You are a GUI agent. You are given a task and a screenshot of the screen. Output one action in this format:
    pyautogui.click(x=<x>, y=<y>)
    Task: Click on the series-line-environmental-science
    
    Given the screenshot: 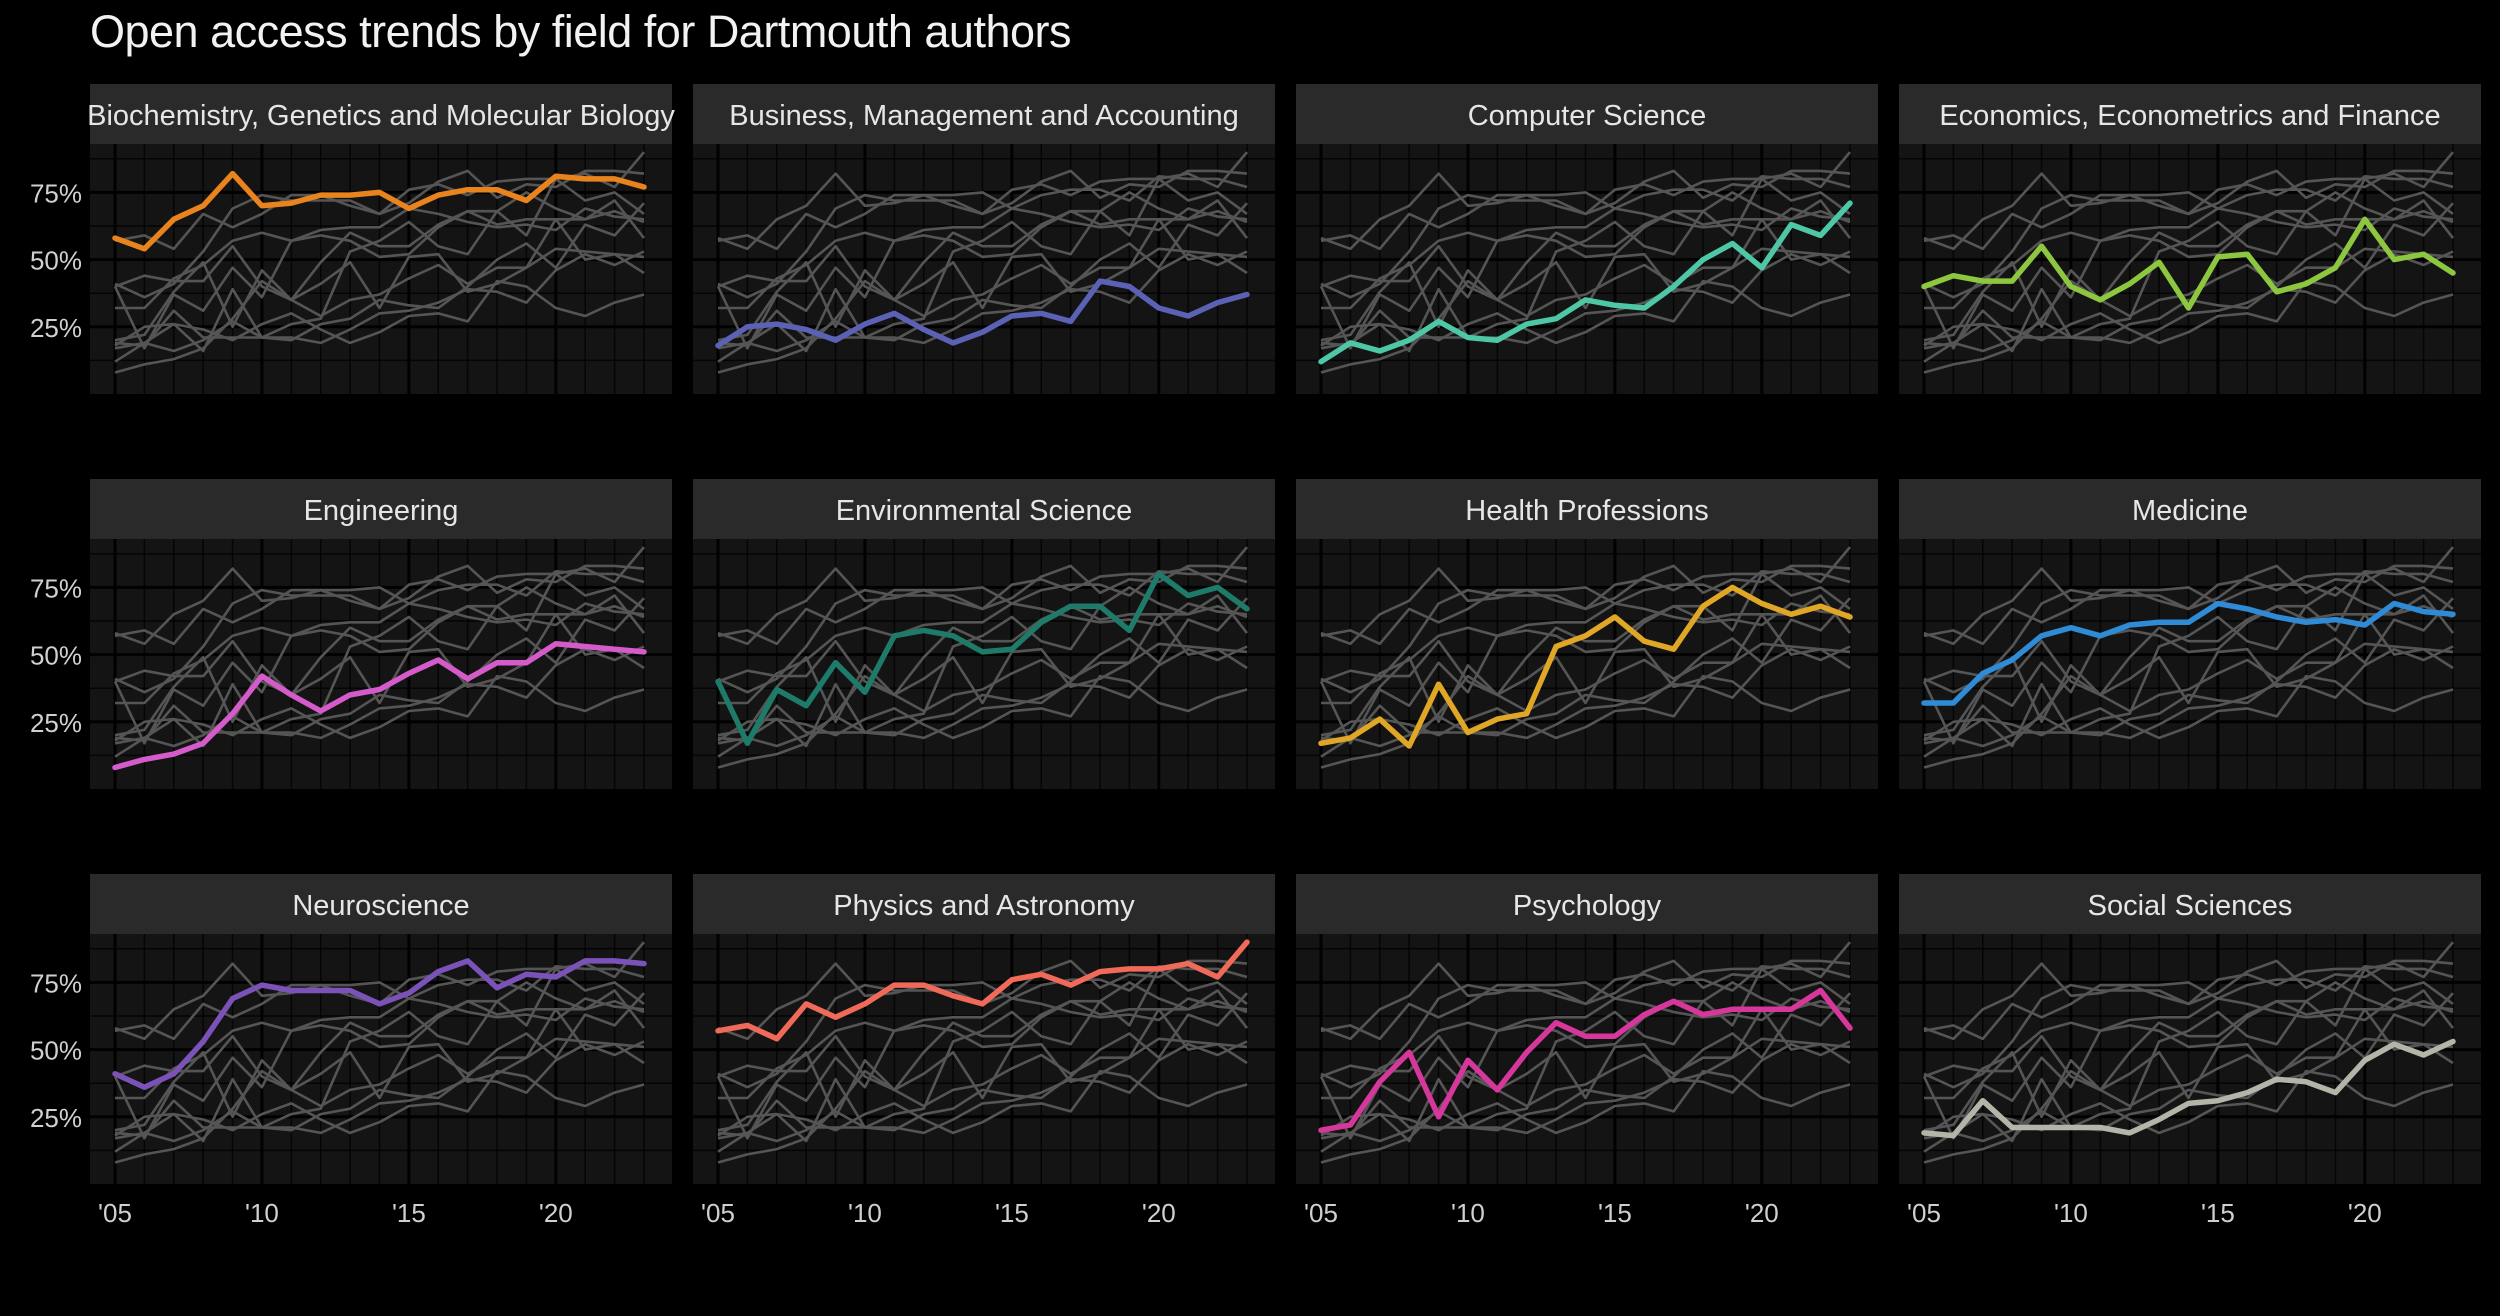 What is the action you would take?
    pyautogui.click(x=982, y=659)
    